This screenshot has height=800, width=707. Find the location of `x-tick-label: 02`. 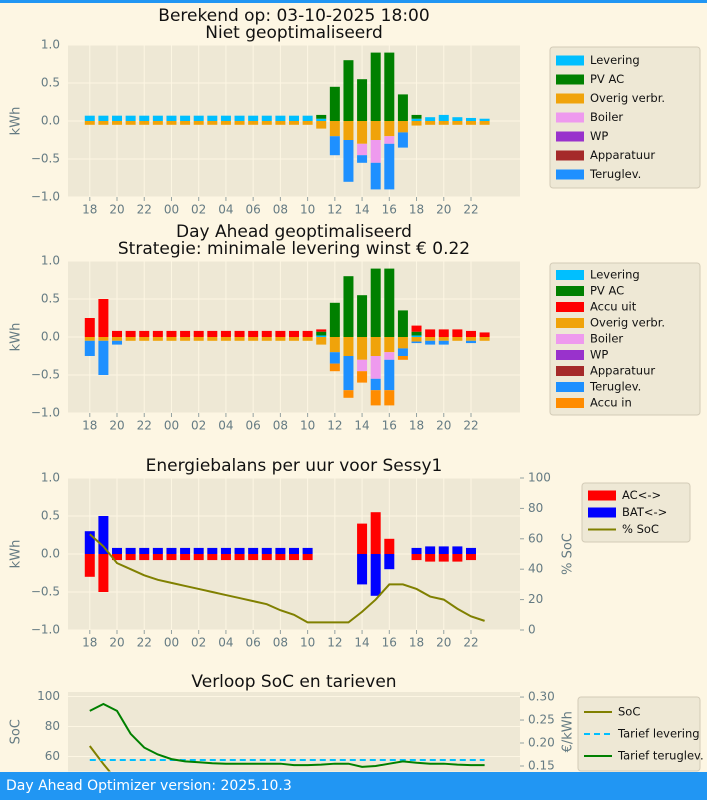

x-tick-label: 02 is located at coordinates (198, 643).